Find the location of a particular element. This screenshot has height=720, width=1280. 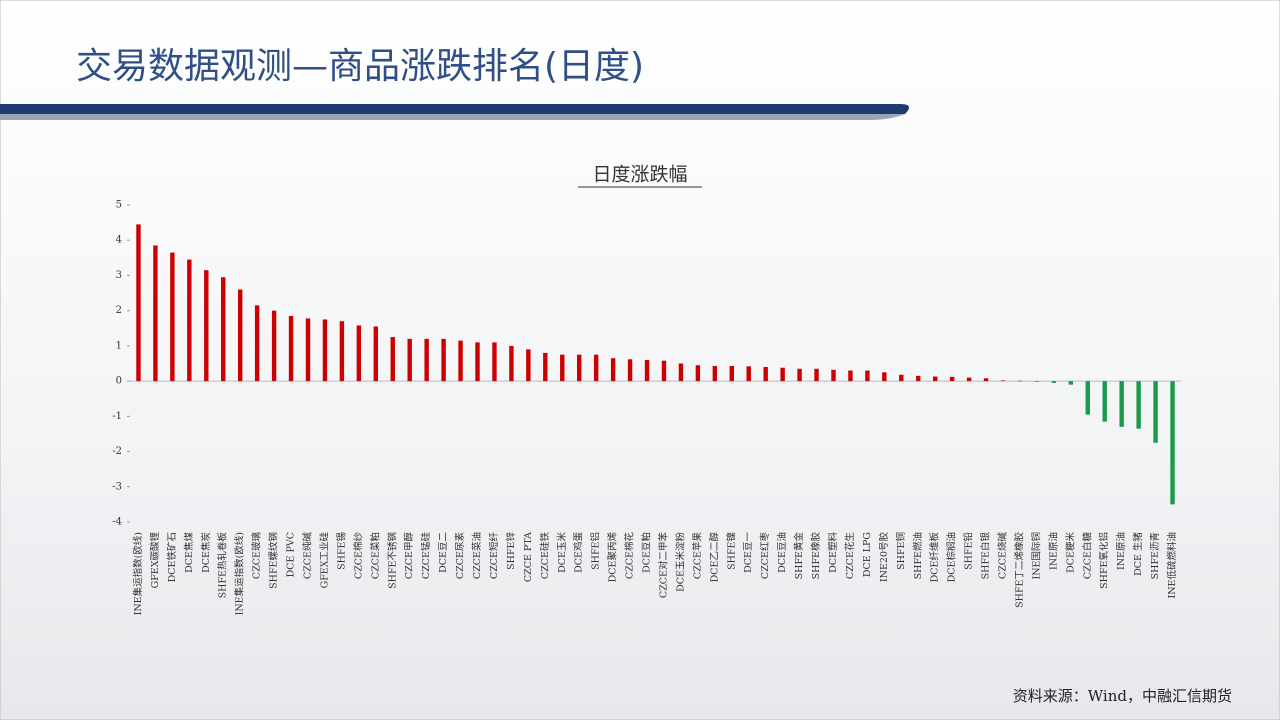

x-tick-label: CZCE甲醇 is located at coordinates (409, 556).